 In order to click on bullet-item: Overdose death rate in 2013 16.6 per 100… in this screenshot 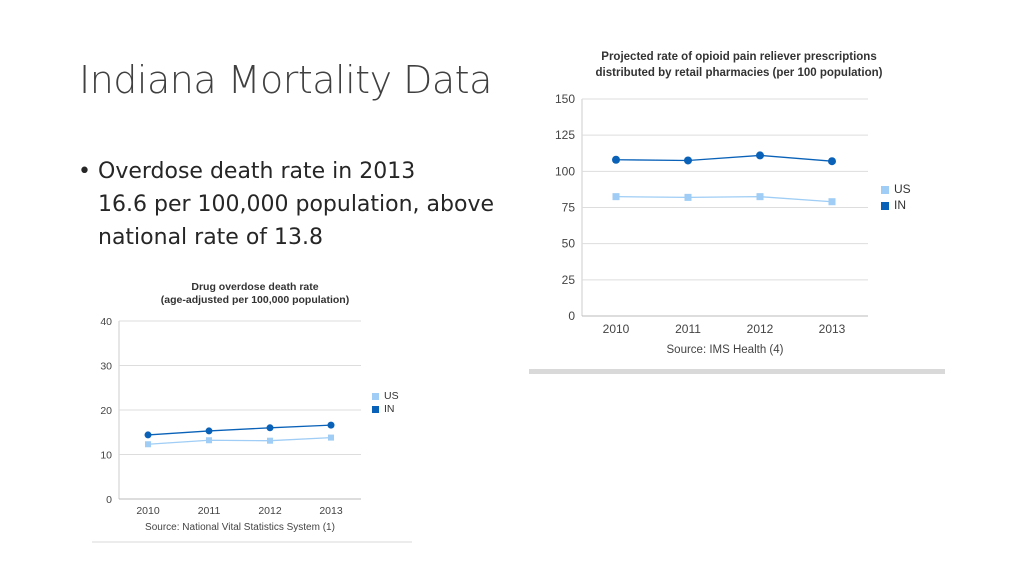, I will do `click(313, 204)`.